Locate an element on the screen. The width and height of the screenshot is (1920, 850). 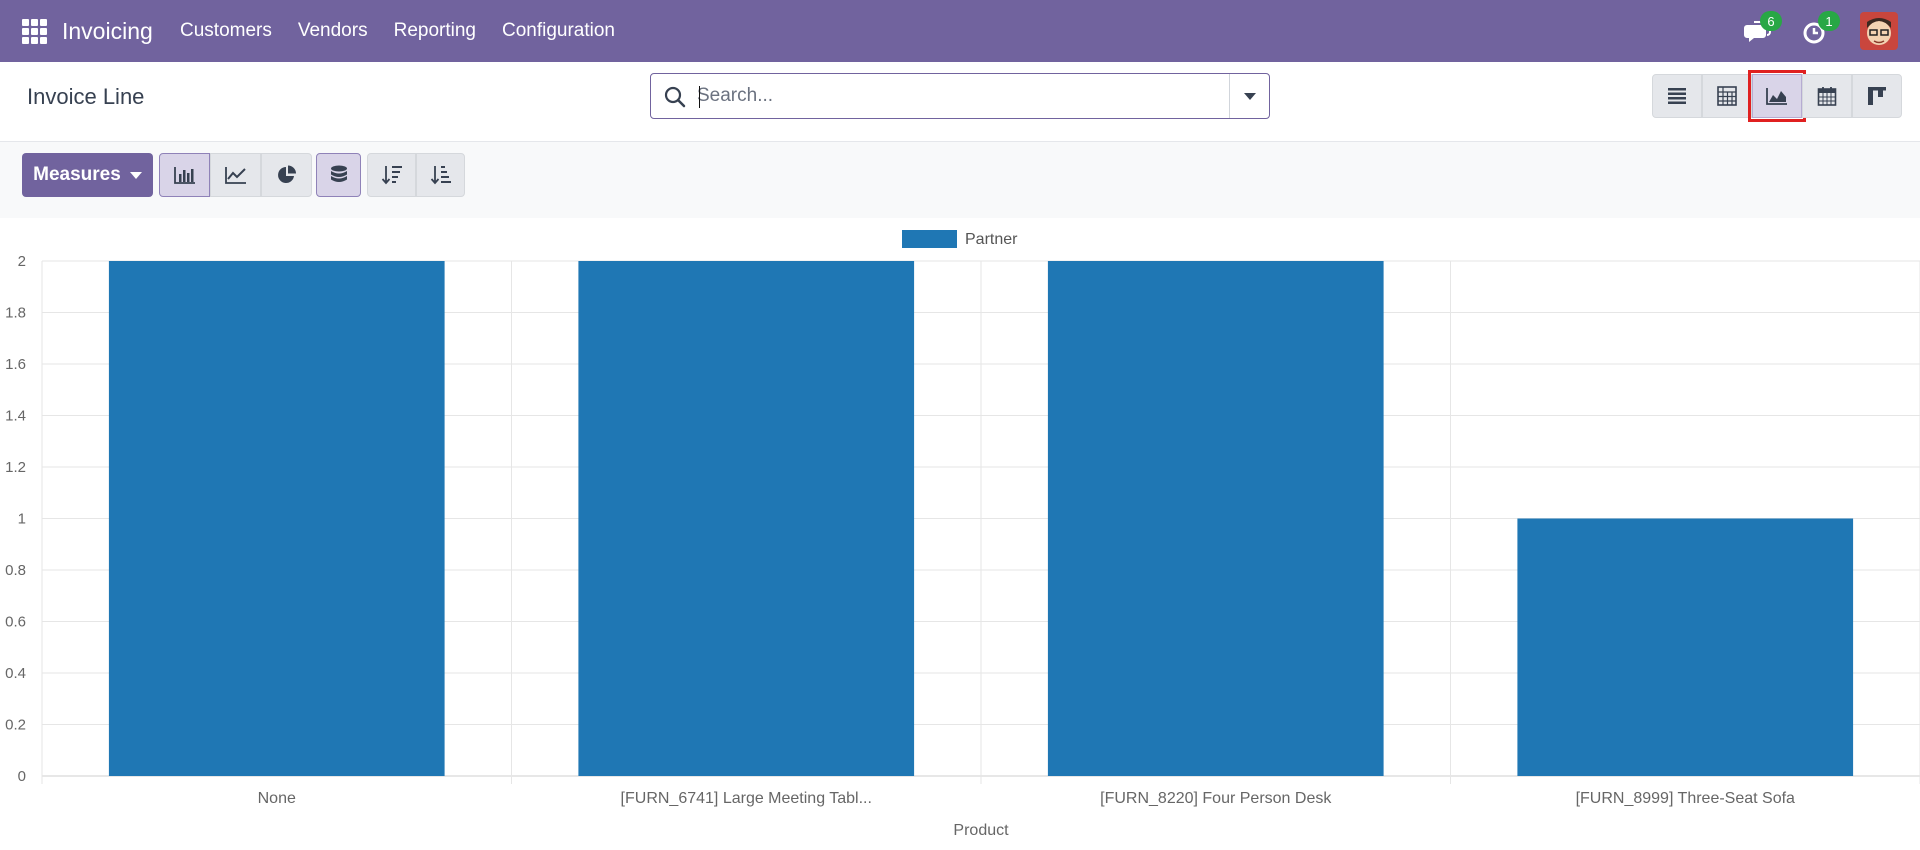
menu-reporting: Reporting is located at coordinates (434, 30).